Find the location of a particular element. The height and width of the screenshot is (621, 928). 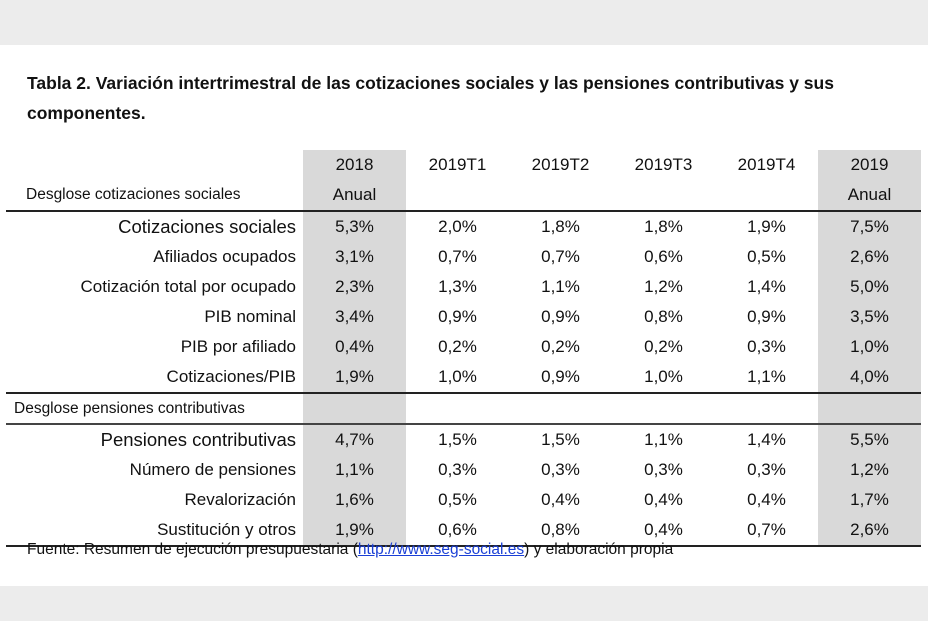

cell-value: 3,1% is located at coordinates (354, 257).